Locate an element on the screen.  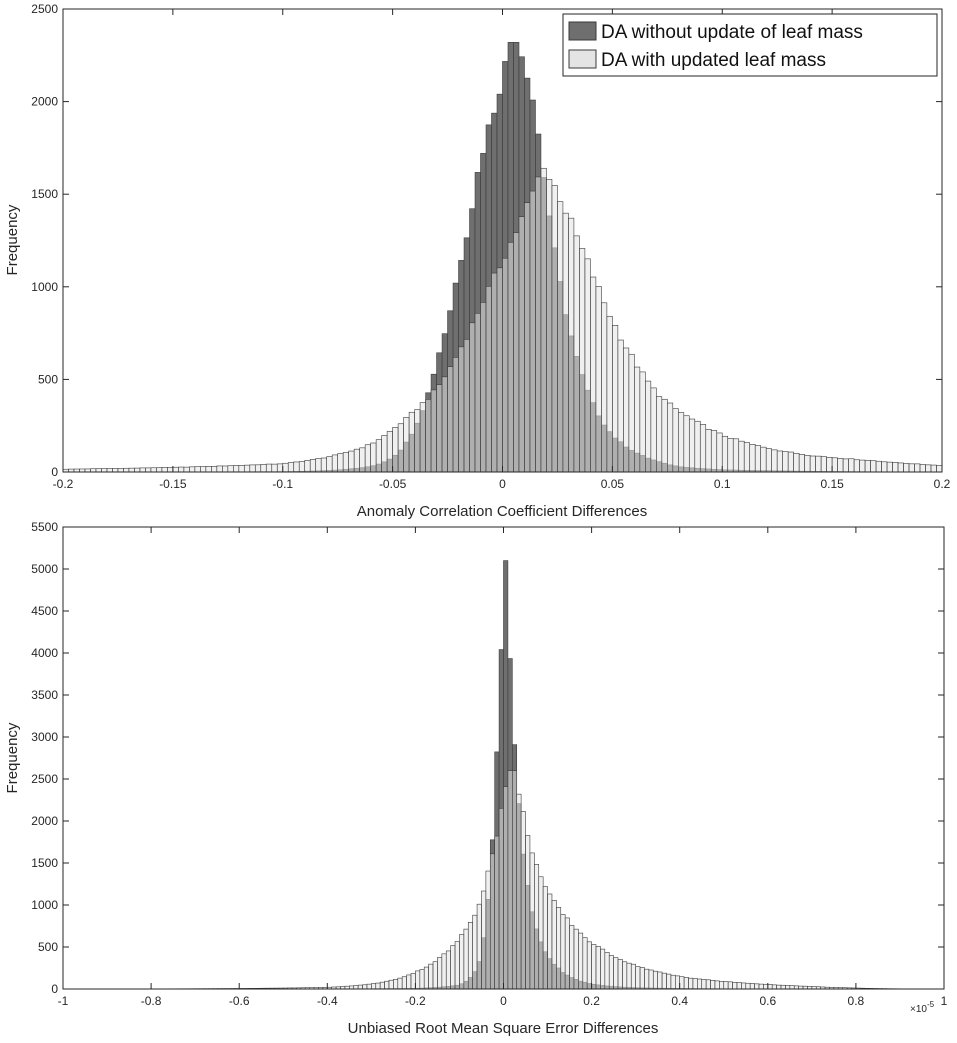
legend-label-without-update: DA without update of leaf mass is located at coordinates (732, 32).